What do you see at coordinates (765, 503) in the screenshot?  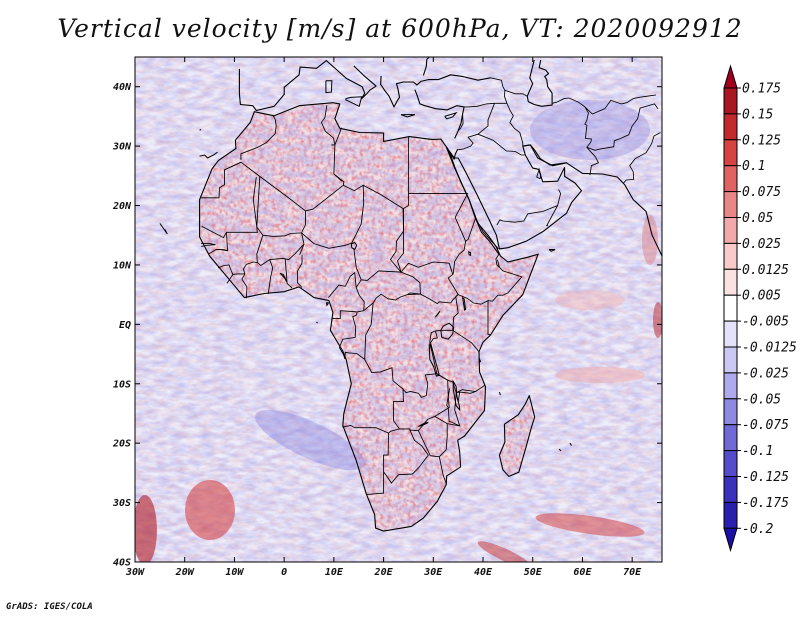 I see `colorbar-label: -0.175` at bounding box center [765, 503].